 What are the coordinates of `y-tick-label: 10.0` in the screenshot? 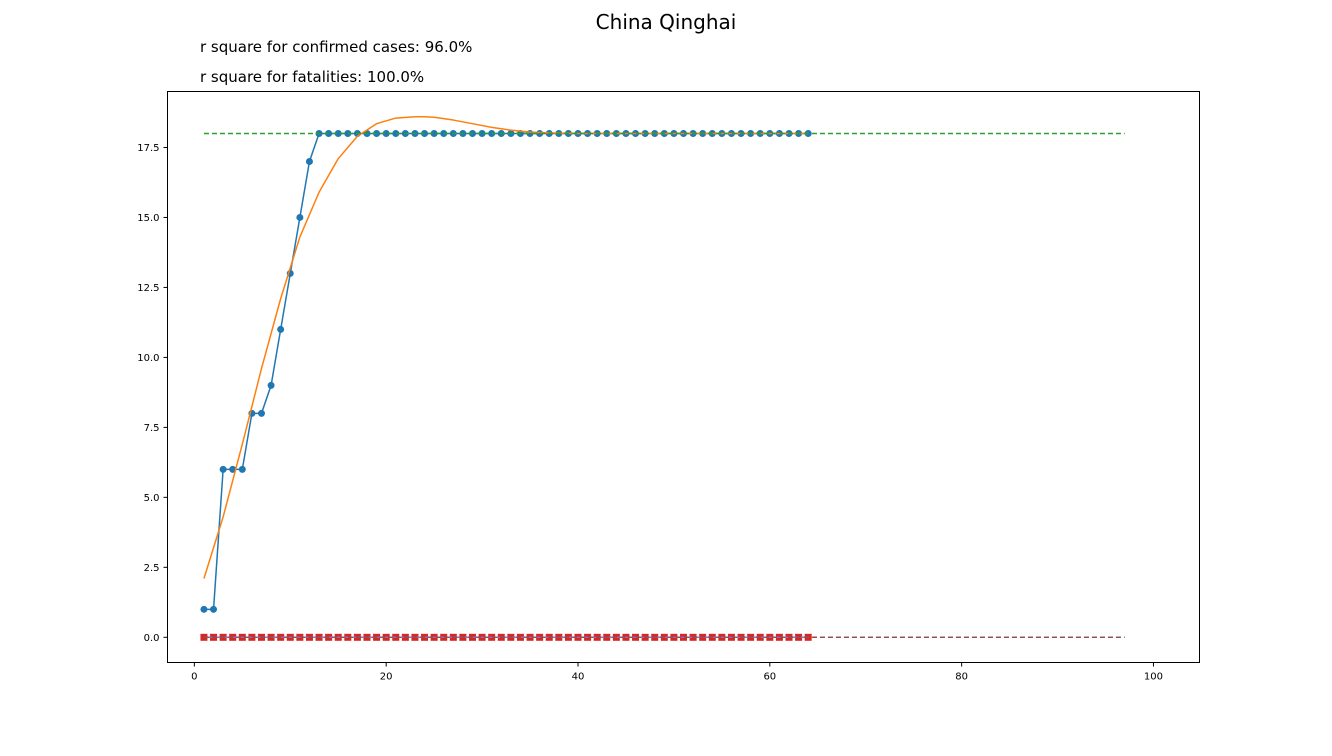 It's located at (148, 358).